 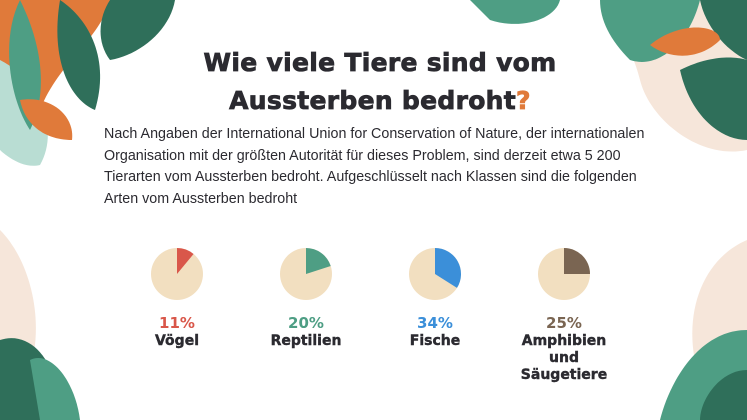 What do you see at coordinates (435, 323) in the screenshot?
I see `percent-label: 34%` at bounding box center [435, 323].